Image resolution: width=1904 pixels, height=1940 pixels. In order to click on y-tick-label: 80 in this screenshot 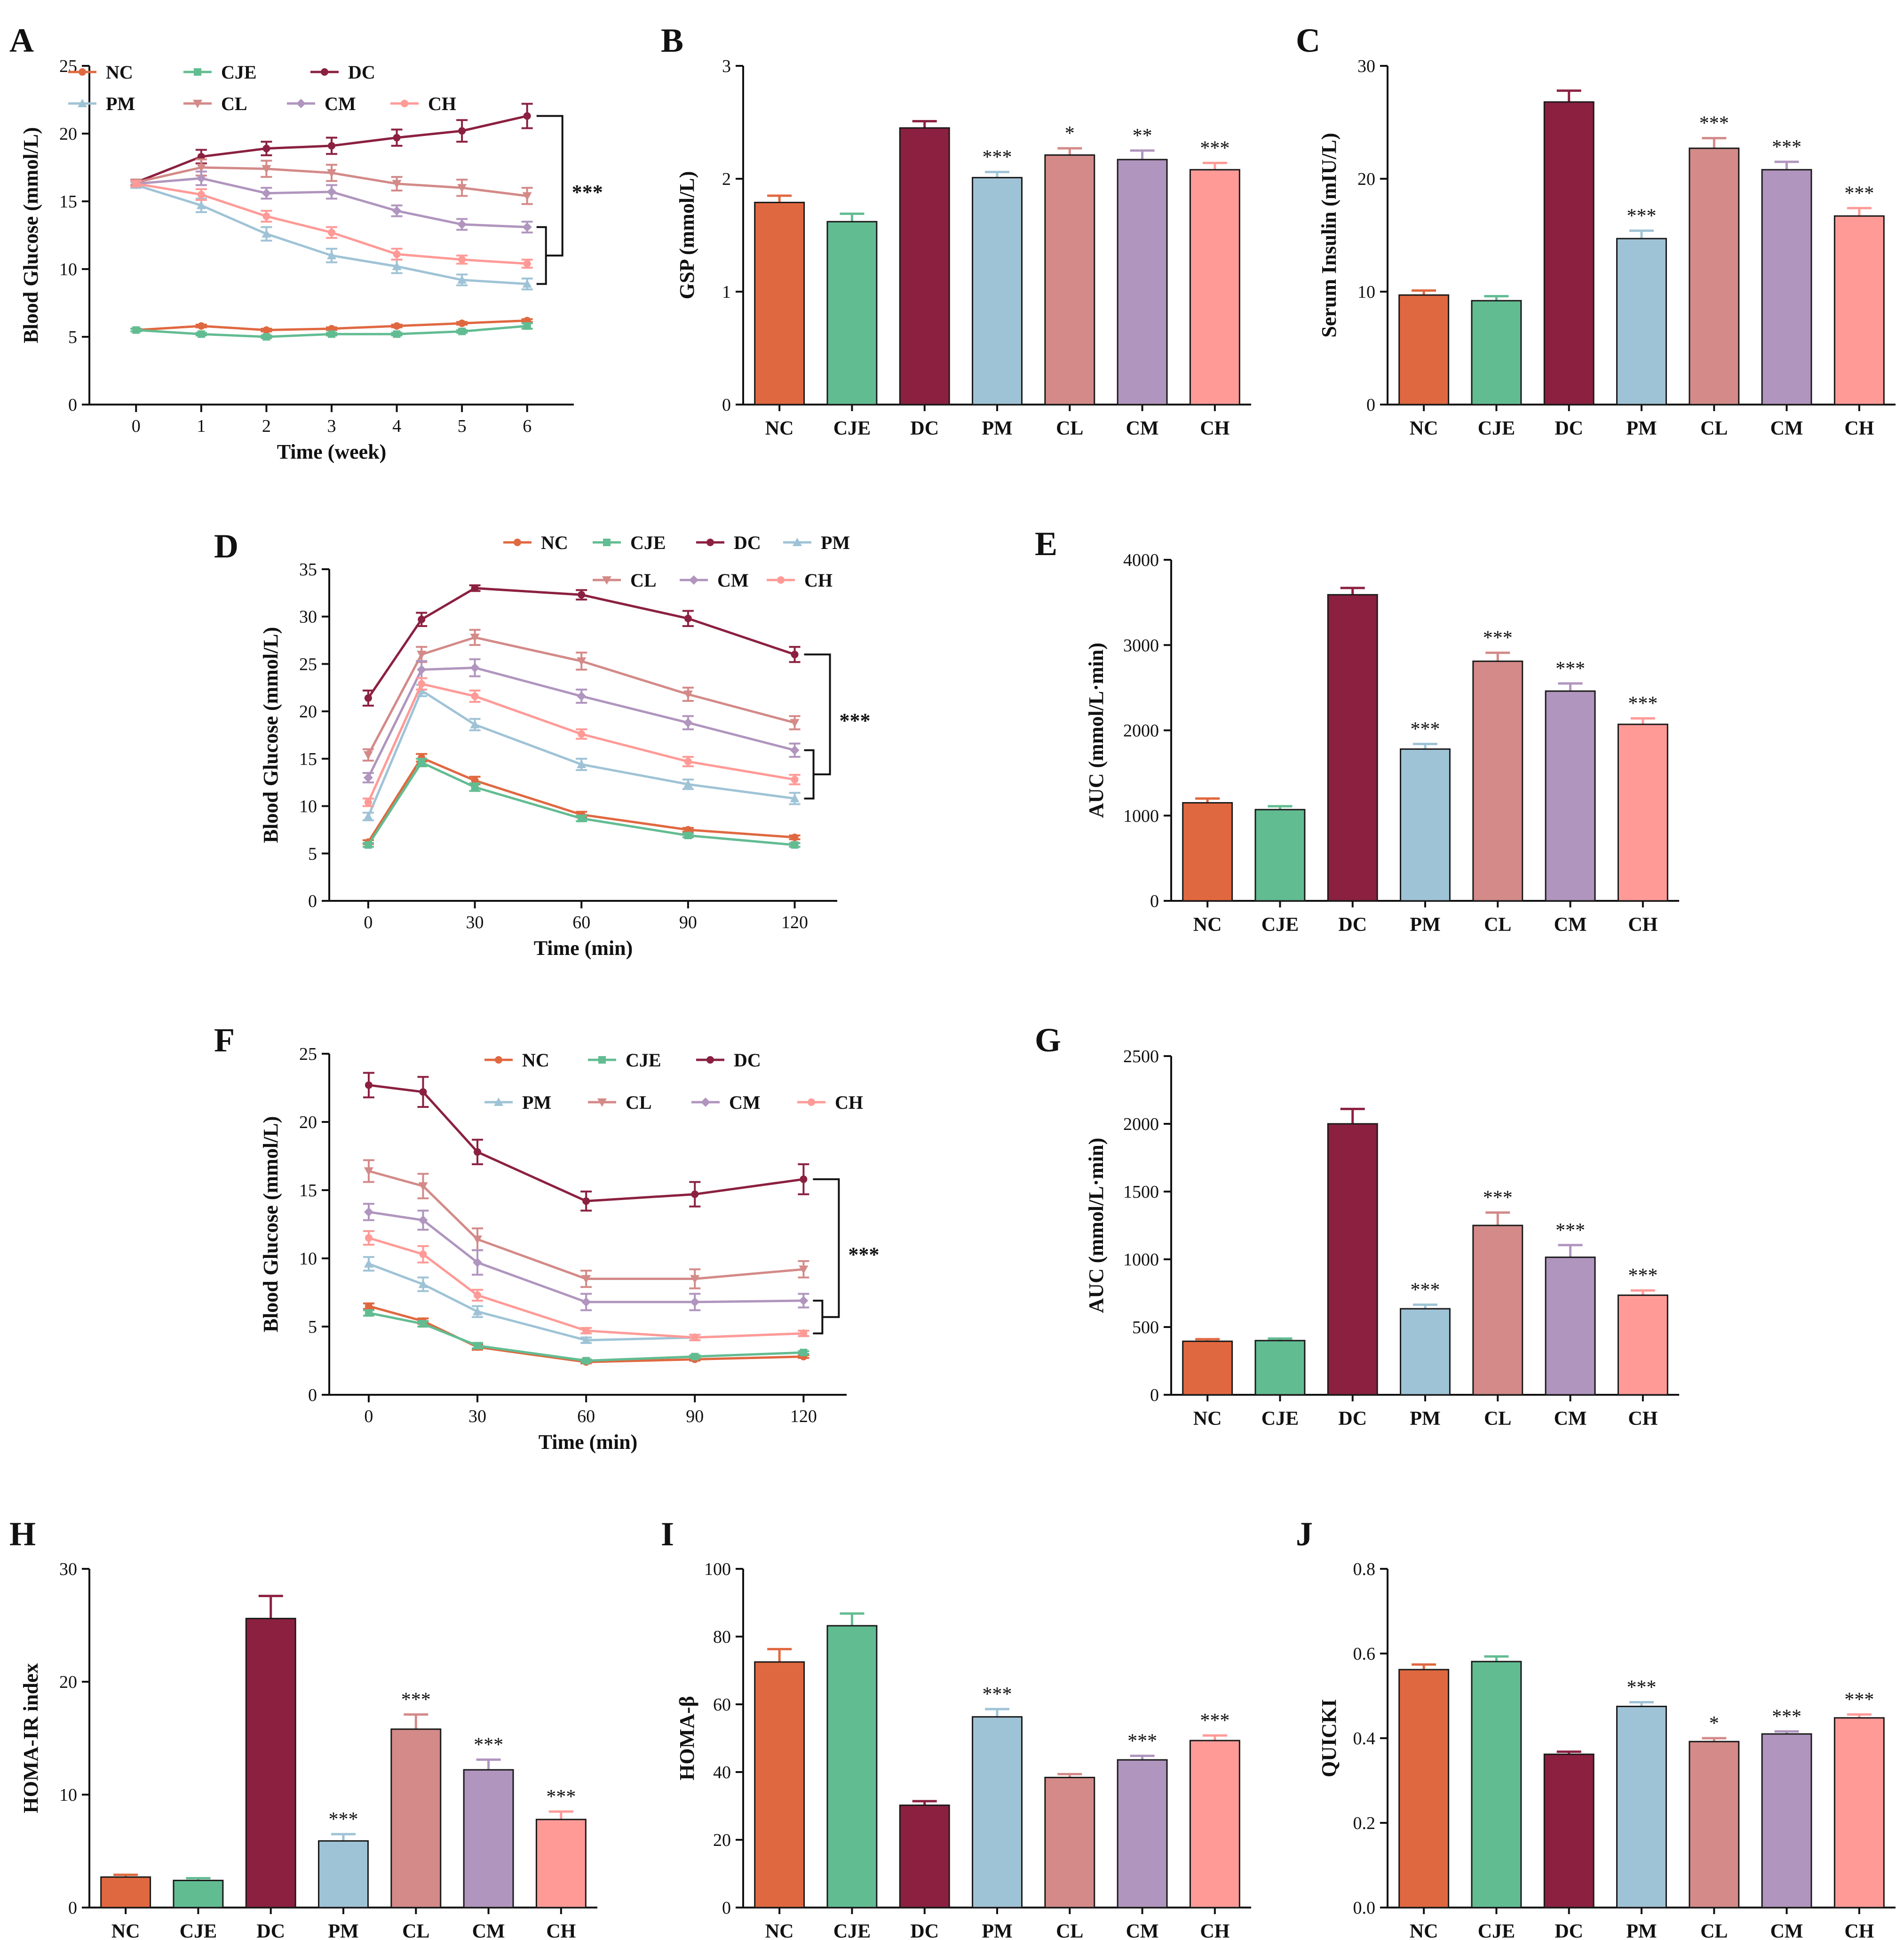, I will do `click(722, 1637)`.